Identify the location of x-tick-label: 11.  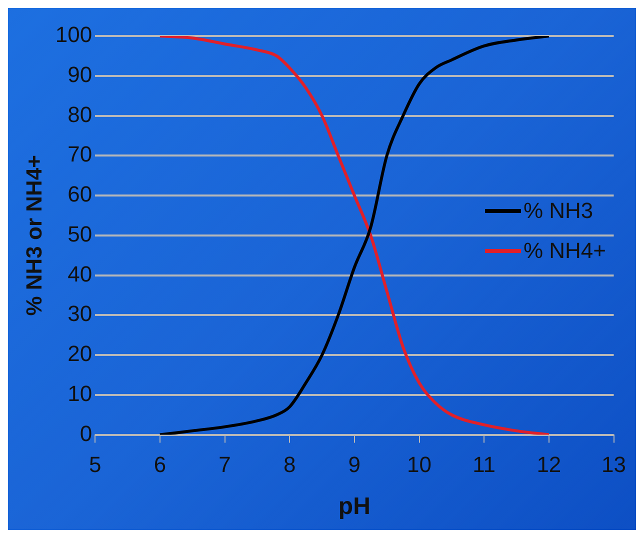
(484, 465).